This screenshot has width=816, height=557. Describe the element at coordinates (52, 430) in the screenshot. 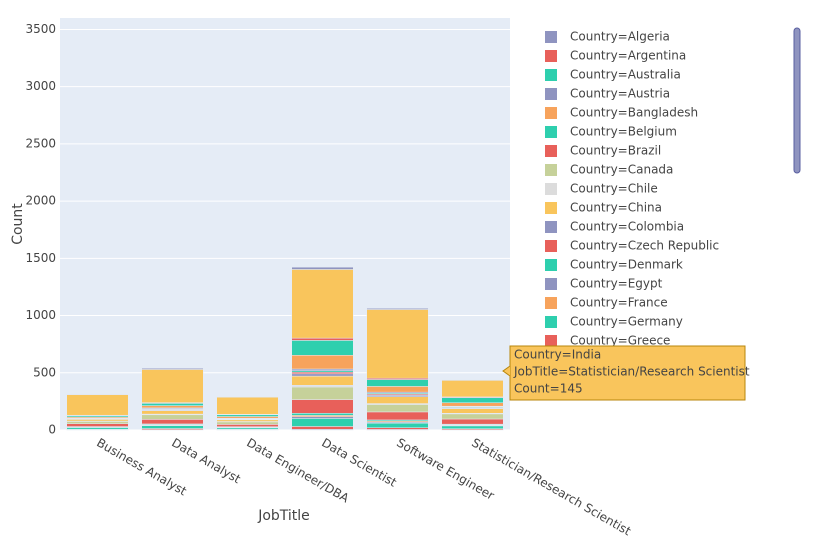

I see `y-tick-label: 0` at that location.